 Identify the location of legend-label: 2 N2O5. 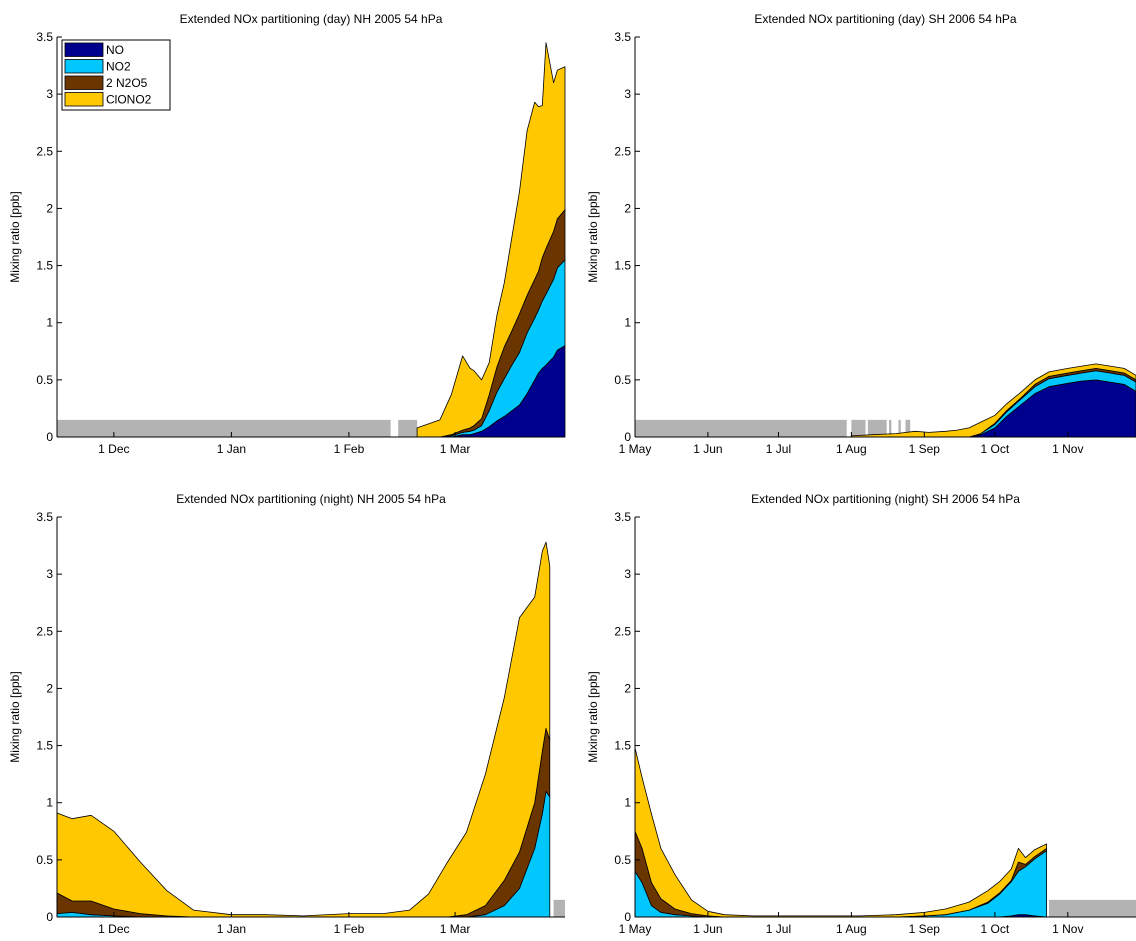
(127, 83).